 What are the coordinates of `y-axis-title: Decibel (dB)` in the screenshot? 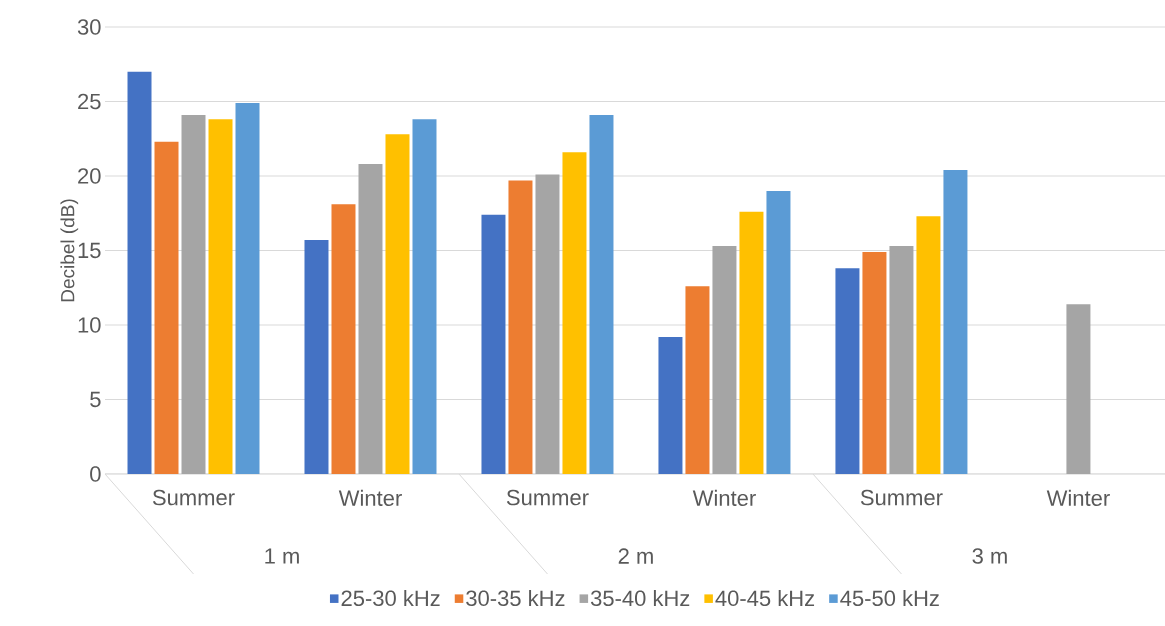 It's located at (69, 250).